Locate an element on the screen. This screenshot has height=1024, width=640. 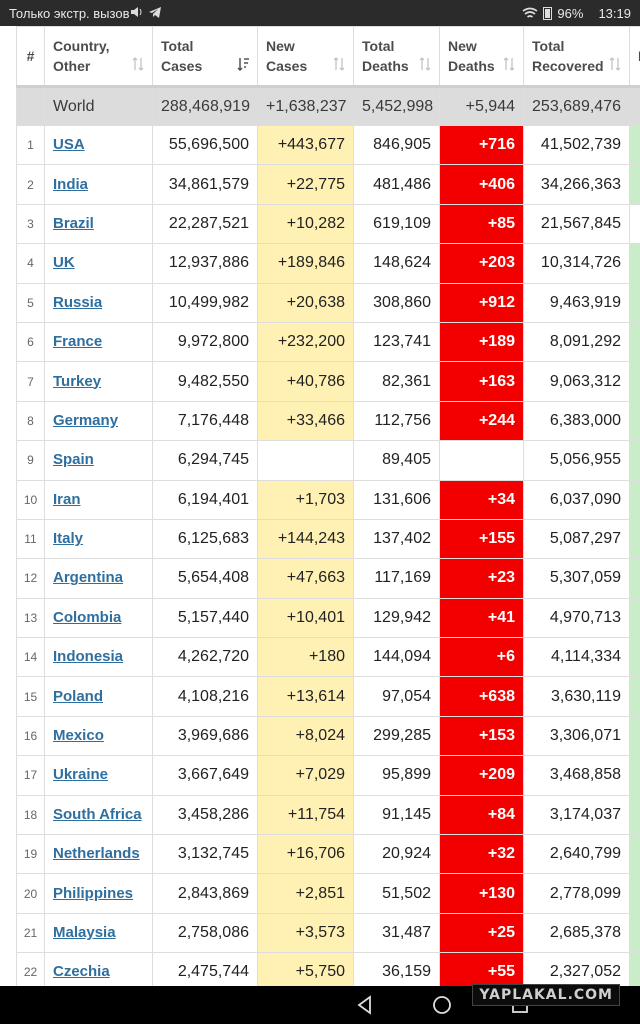
new-cases-cell: +5,750 is located at coordinates (305, 969).